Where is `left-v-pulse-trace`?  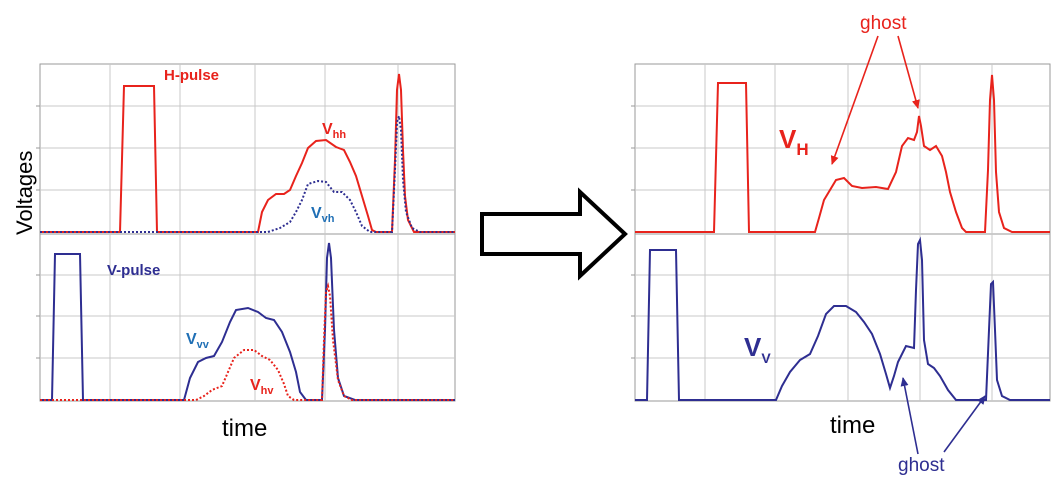 left-v-pulse-trace is located at coordinates (247, 321).